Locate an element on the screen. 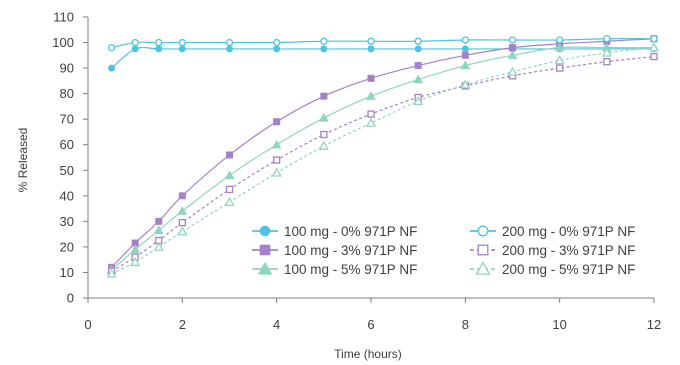 The height and width of the screenshot is (365, 680). legend-item: 100 mg - 0% 971P NF is located at coordinates (334, 231).